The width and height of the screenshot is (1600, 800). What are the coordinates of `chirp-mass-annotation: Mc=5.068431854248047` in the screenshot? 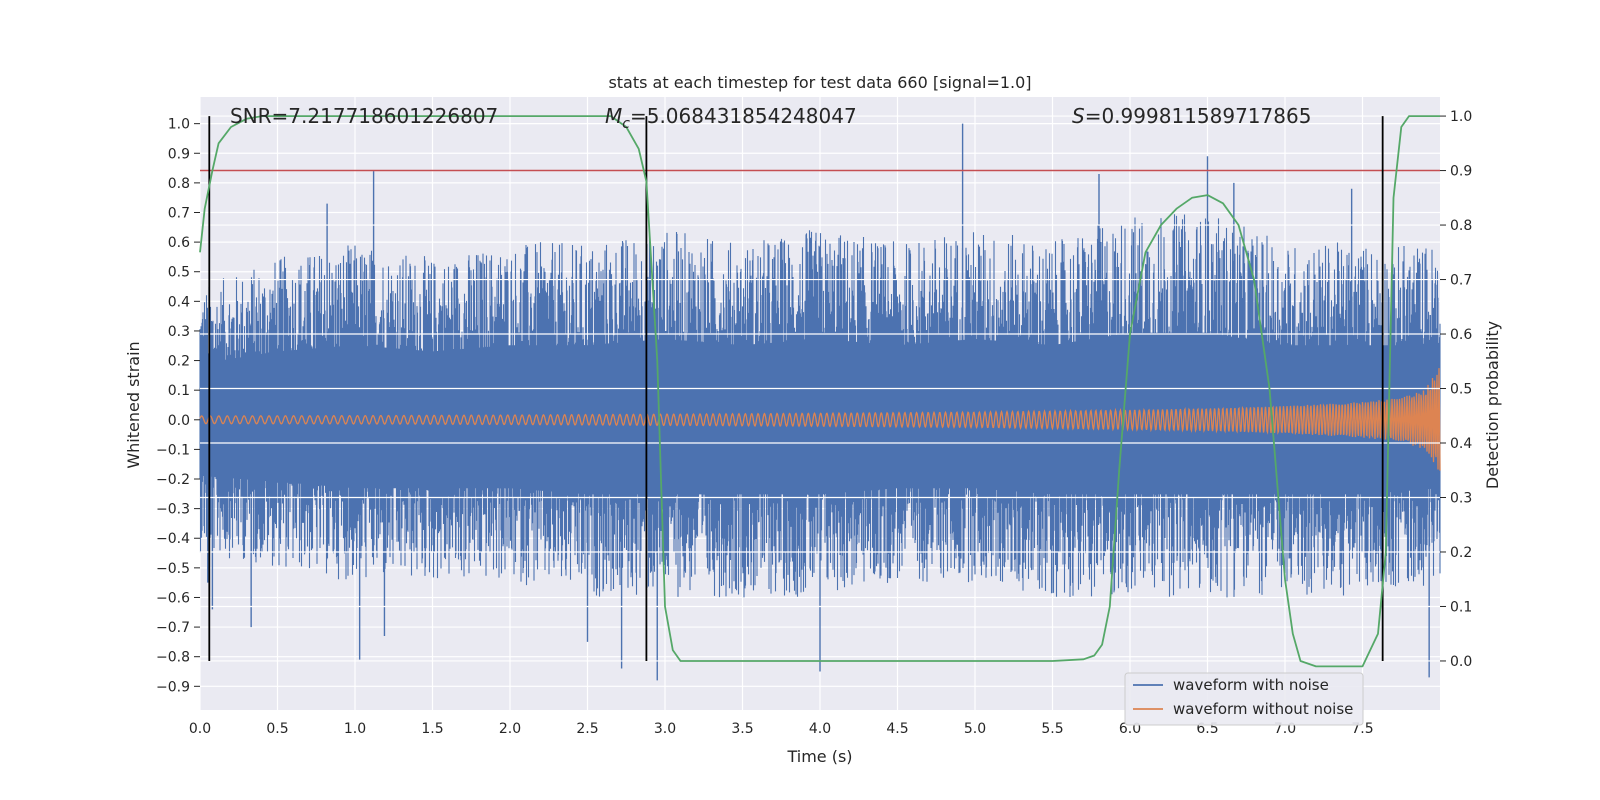 It's located at (731, 118).